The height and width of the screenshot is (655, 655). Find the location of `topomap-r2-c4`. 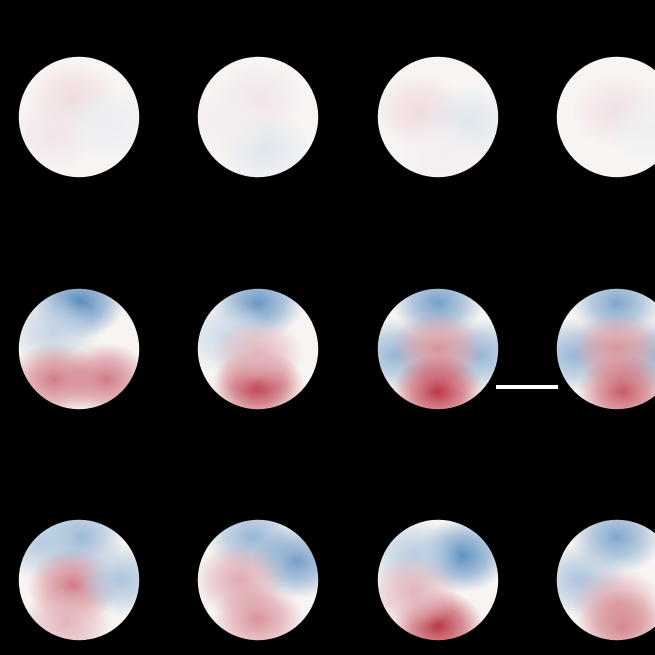

topomap-r2-c4 is located at coordinates (605, 349).